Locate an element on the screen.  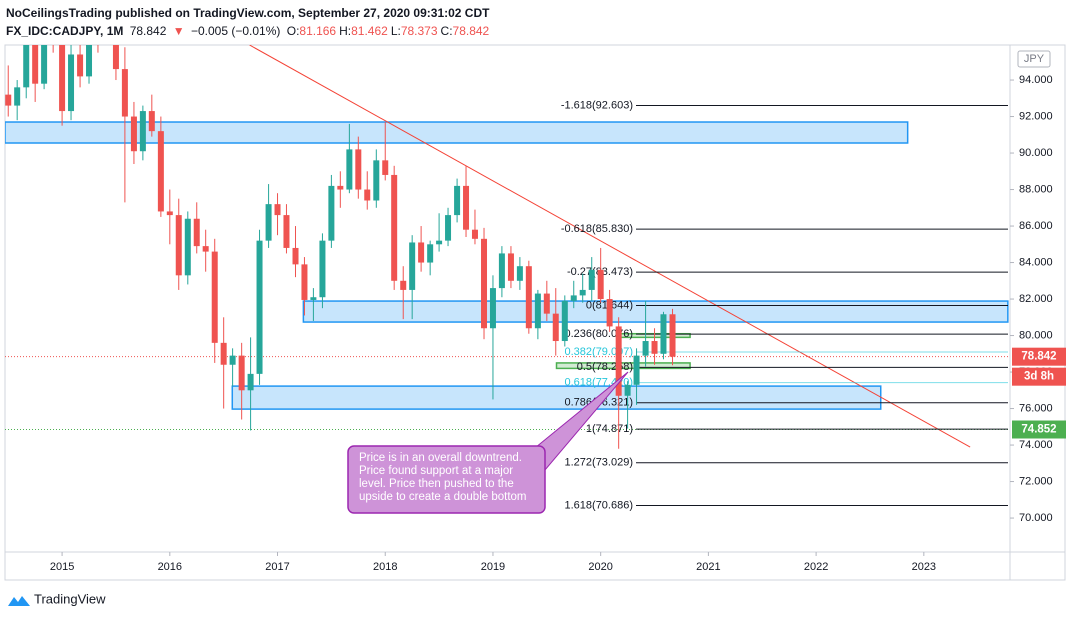
y-tick-label: 74.000 is located at coordinates (1036, 445).